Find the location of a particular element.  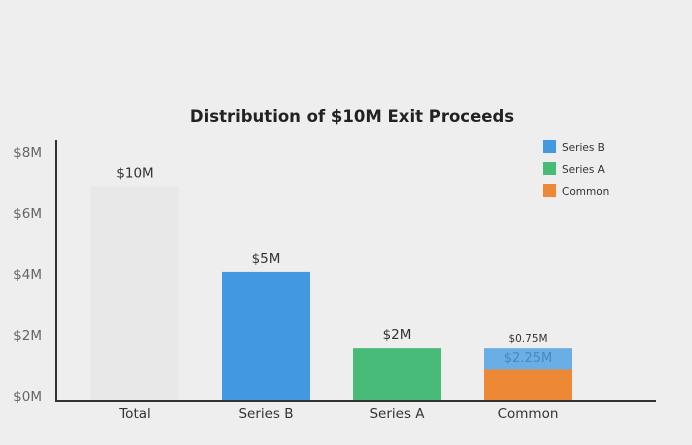

bar-value-label: $0.75M is located at coordinates (527, 339).